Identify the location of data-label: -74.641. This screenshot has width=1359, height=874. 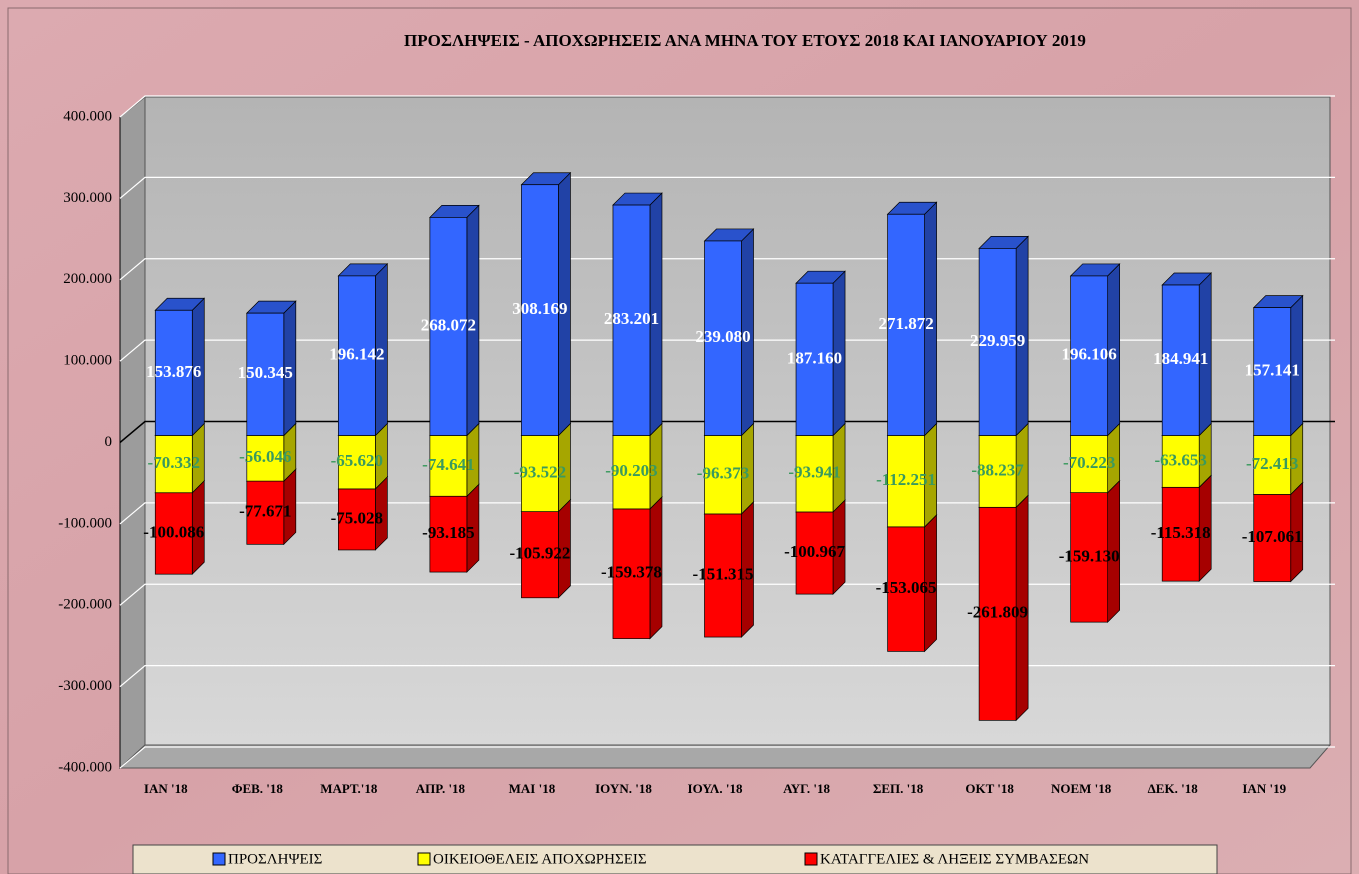
(448, 464).